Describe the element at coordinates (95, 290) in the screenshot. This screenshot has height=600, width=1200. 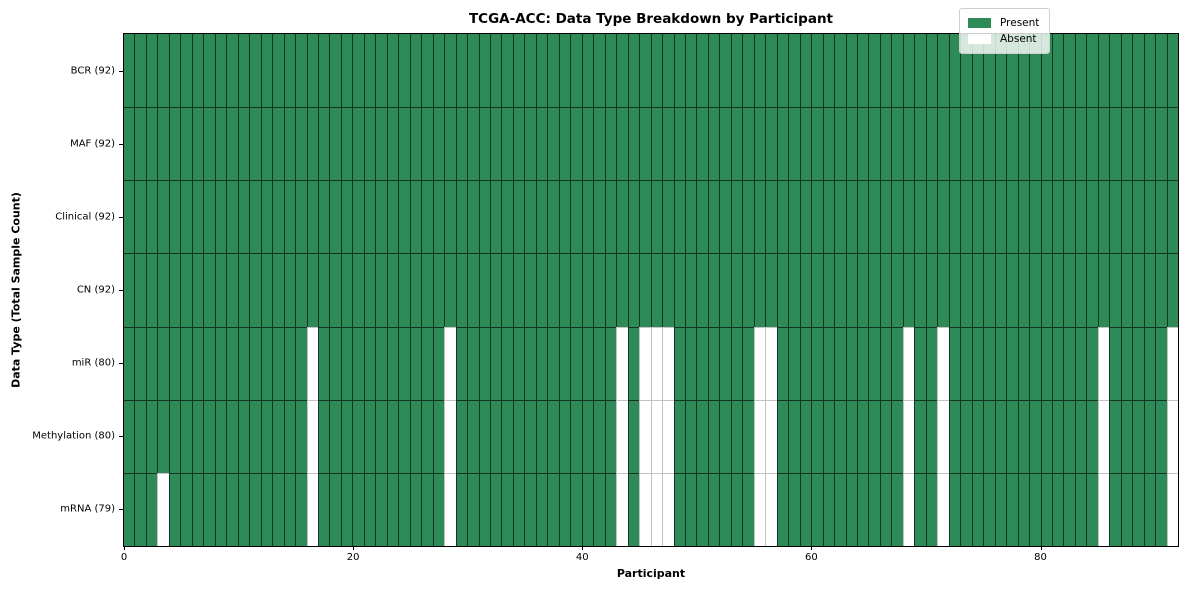
I see `y-tick-label: CN (92)` at that location.